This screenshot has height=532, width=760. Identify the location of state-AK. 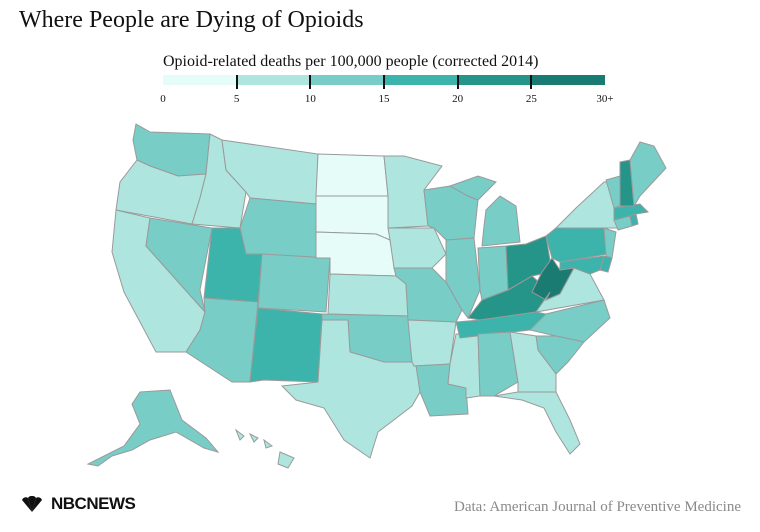
(153, 428).